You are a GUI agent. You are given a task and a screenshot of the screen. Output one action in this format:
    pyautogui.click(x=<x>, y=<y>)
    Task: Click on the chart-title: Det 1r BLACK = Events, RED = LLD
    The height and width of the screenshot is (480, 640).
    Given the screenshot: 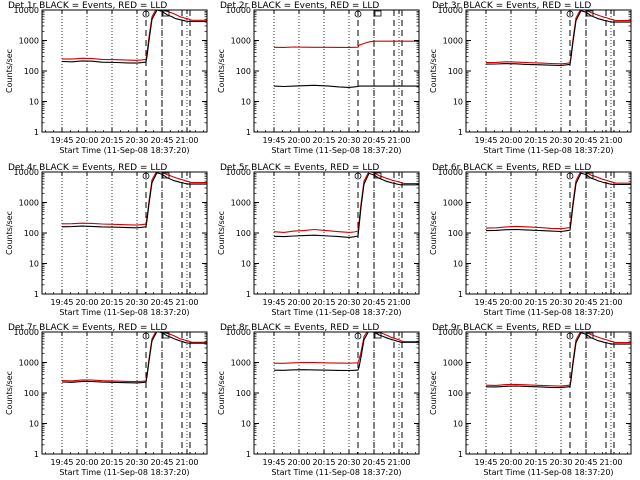 What is the action you would take?
    pyautogui.click(x=87, y=6)
    